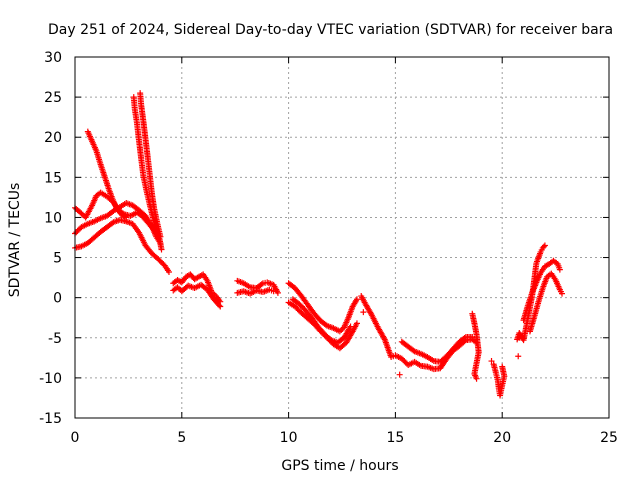 The height and width of the screenshot is (480, 640). I want to click on y-tick-label: 0, so click(57, 299).